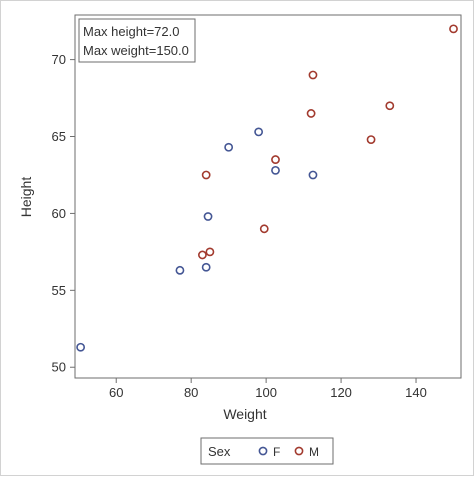  What do you see at coordinates (416, 392) in the screenshot?
I see `x-tick-label: 140` at bounding box center [416, 392].